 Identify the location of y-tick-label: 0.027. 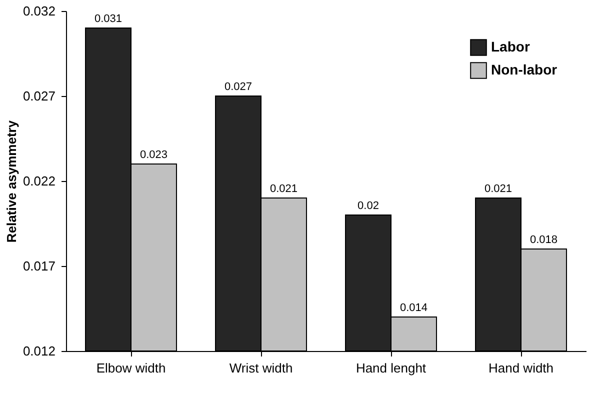
(39, 96).